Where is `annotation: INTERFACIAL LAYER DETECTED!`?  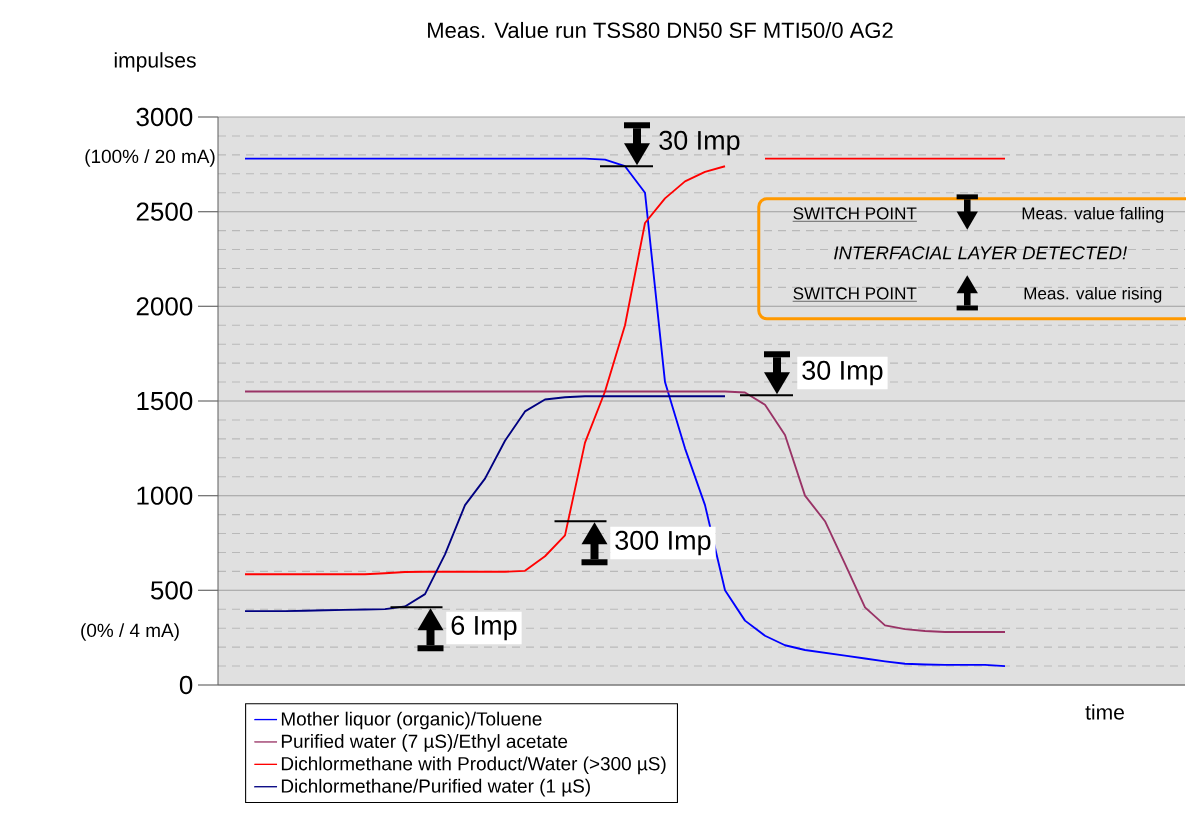 annotation: INTERFACIAL LAYER DETECTED! is located at coordinates (980, 253).